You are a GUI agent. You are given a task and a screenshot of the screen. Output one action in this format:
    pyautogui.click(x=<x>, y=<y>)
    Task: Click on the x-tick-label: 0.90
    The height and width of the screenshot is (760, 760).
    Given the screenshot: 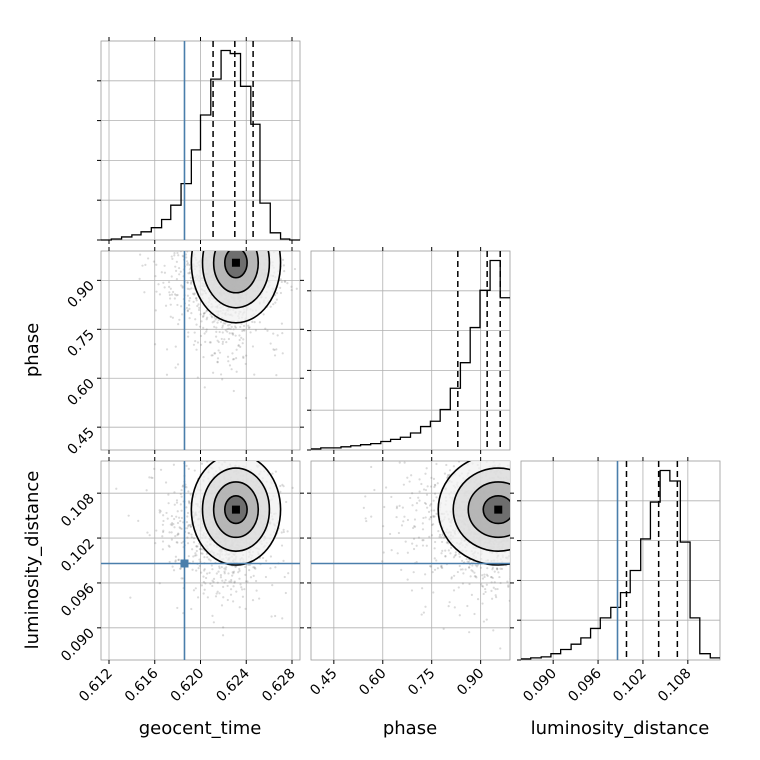 What is the action you would take?
    pyautogui.click(x=470, y=682)
    